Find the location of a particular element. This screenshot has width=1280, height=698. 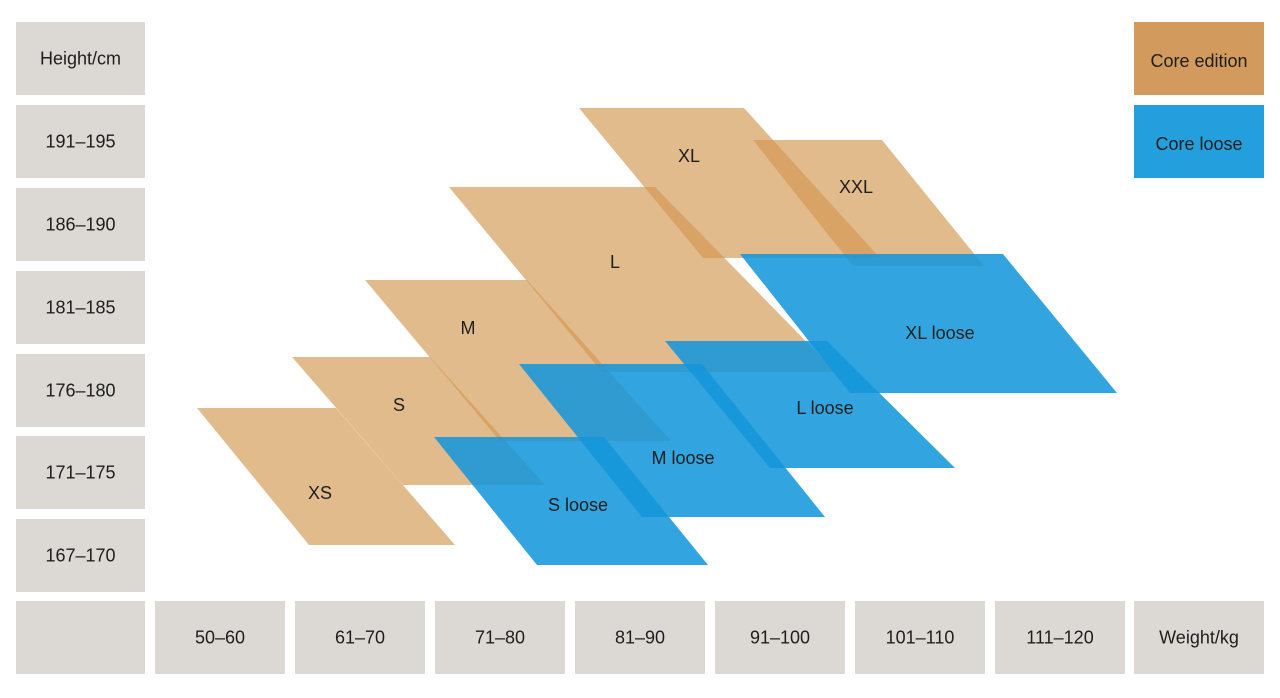

column-label: 50–60 is located at coordinates (220, 637).